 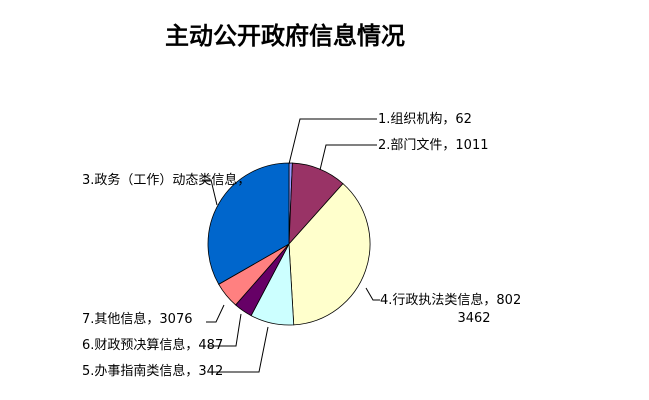 I want to click on slice-label-6: 6.财政预决算信息，487, so click(x=152, y=345).